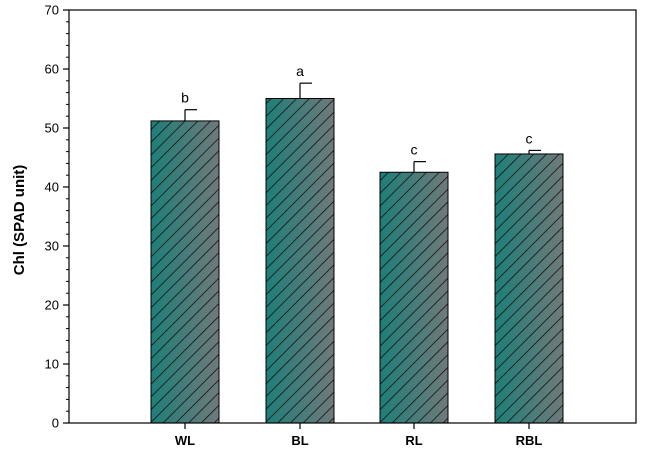  What do you see at coordinates (55, 423) in the screenshot?
I see `y-tick-label: 0` at bounding box center [55, 423].